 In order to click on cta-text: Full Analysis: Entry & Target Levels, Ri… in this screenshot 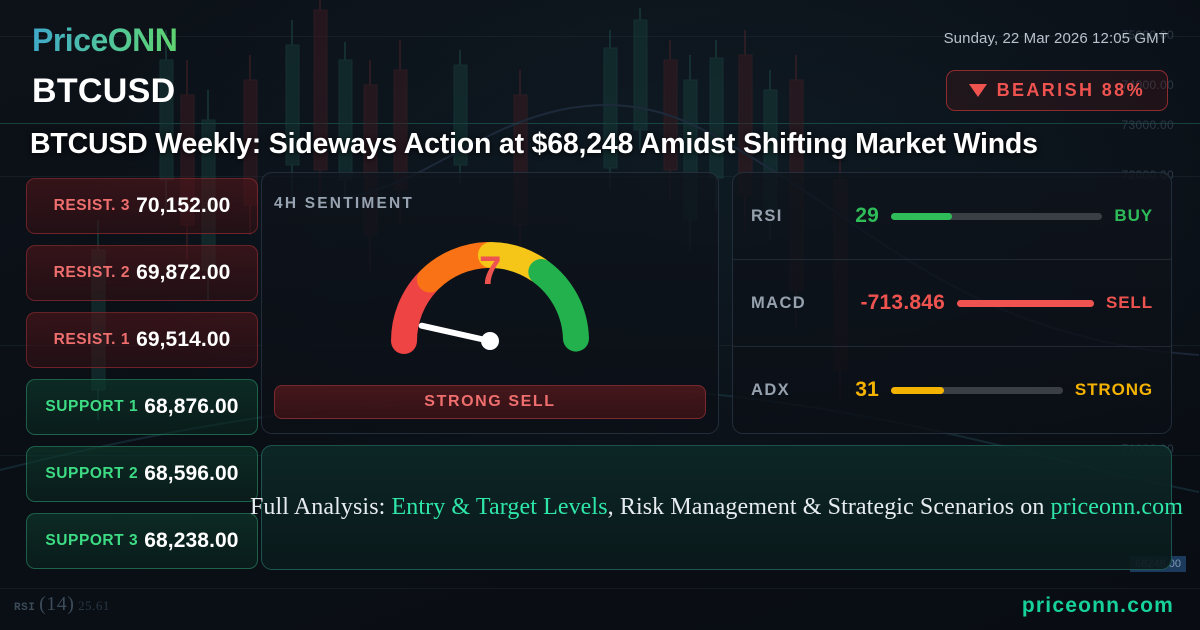, I will do `click(716, 507)`.